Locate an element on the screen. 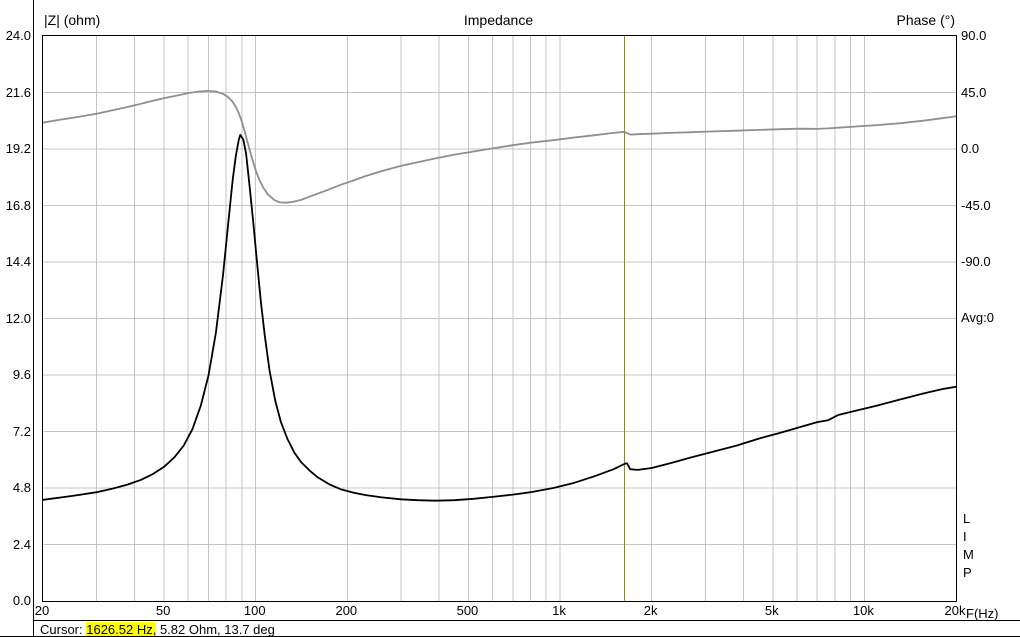  left-axis-title: |Z| (ohm) is located at coordinates (72, 20).